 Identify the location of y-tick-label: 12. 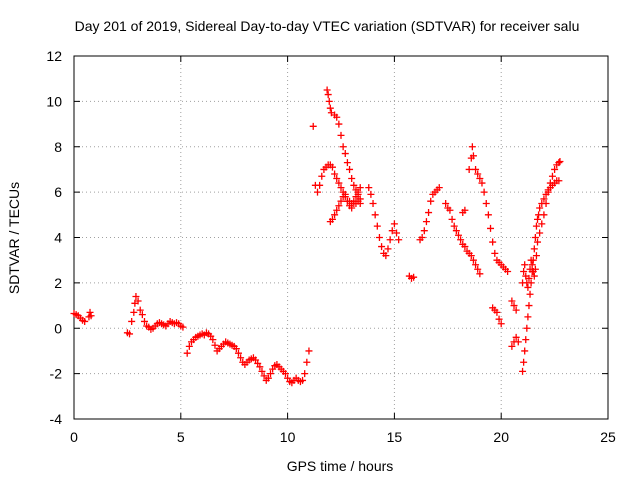
(54, 56).